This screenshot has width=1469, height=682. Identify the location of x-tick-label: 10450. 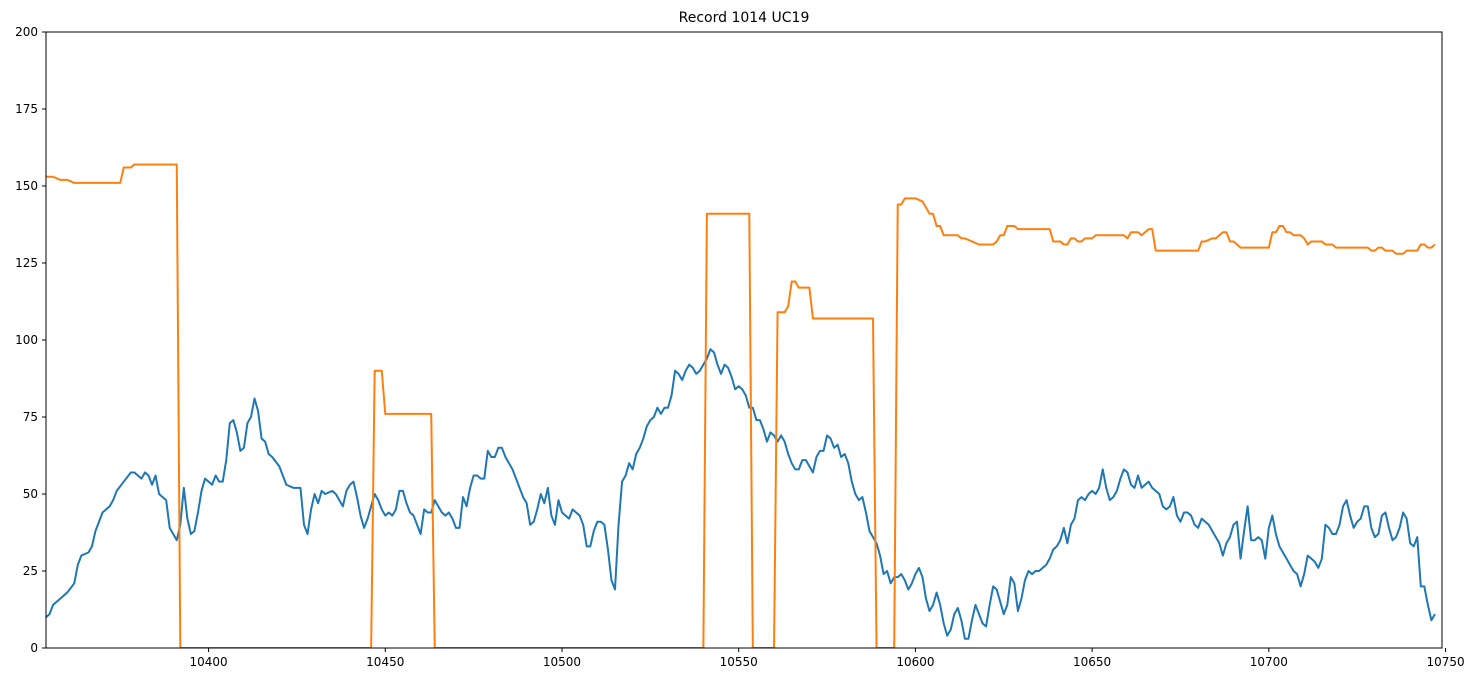
(385, 662).